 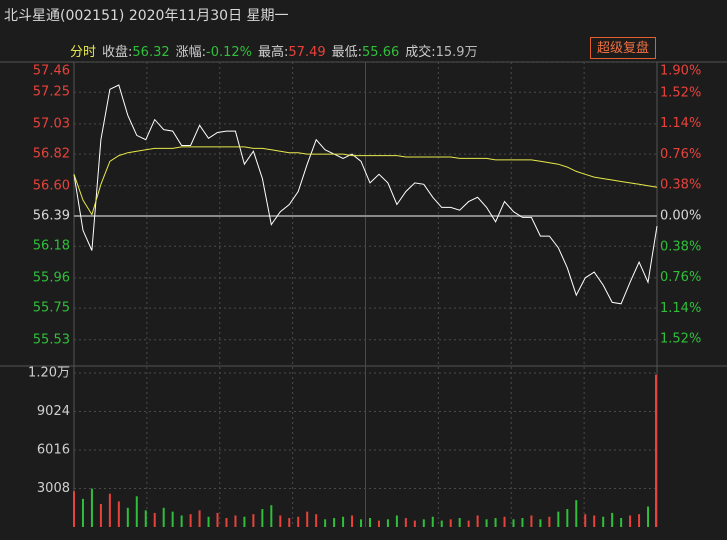 I want to click on y-tick-label: 55.75, so click(x=51, y=308).